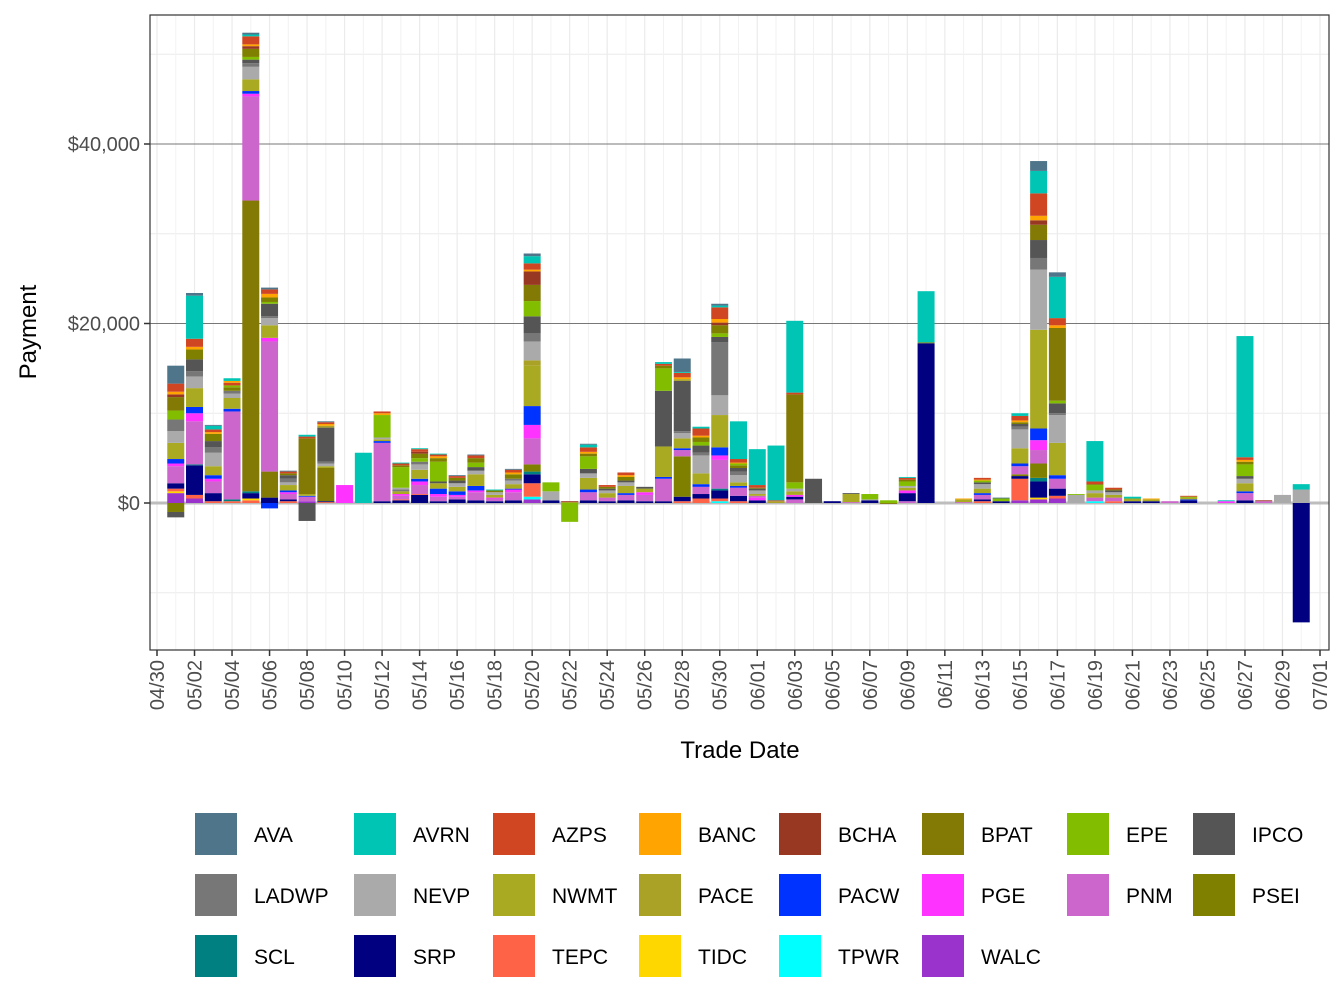 This screenshot has height=1008, width=1344. I want to click on legend-item-tpwr: TPWR, so click(839, 956).